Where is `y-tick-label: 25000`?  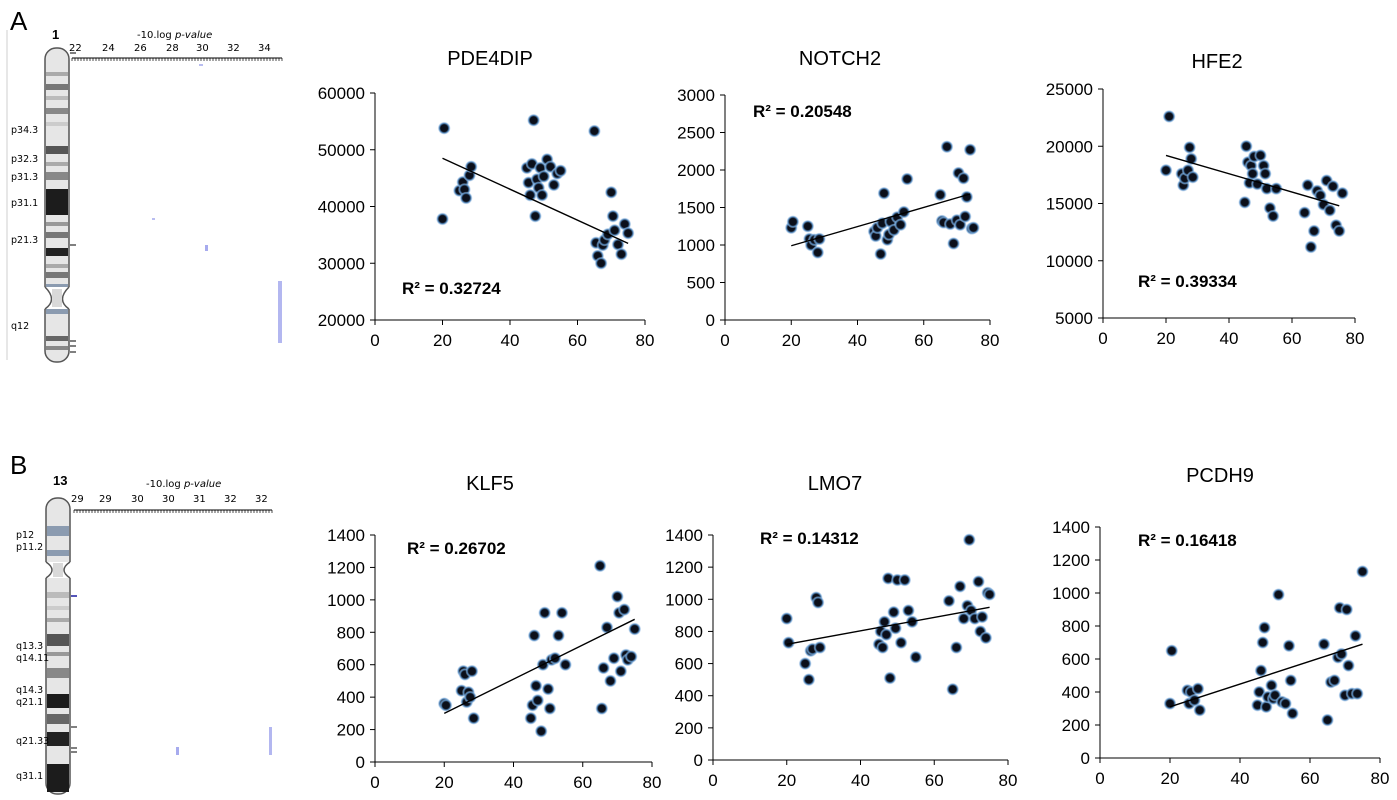
y-tick-label: 25000 is located at coordinates (1069, 89).